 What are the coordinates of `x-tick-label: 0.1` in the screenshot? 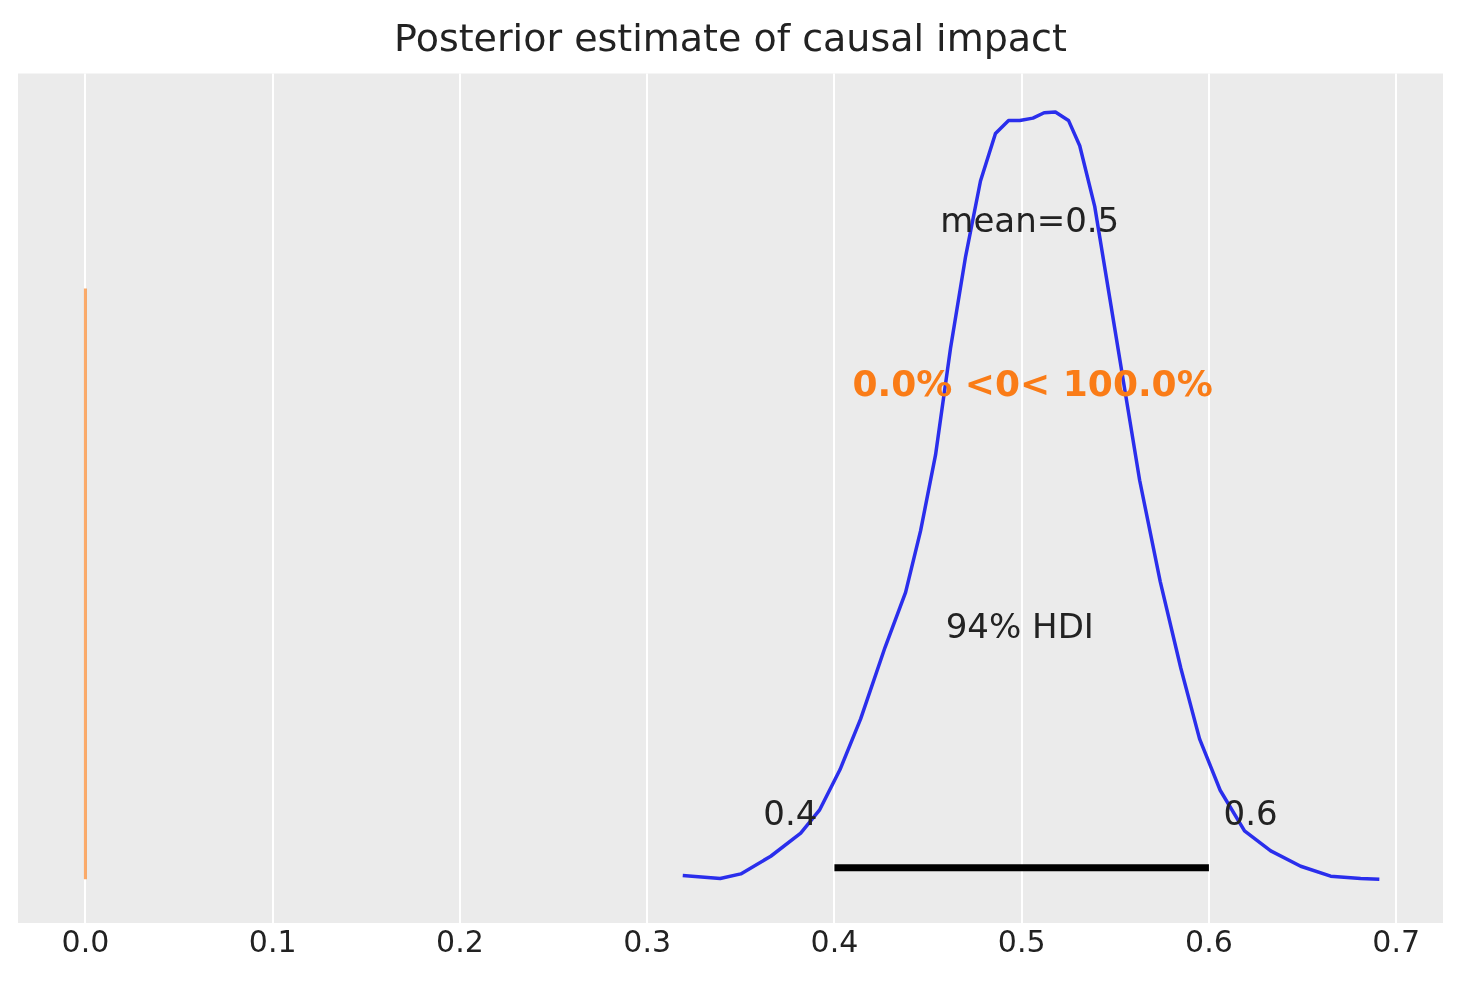 It's located at (272, 941).